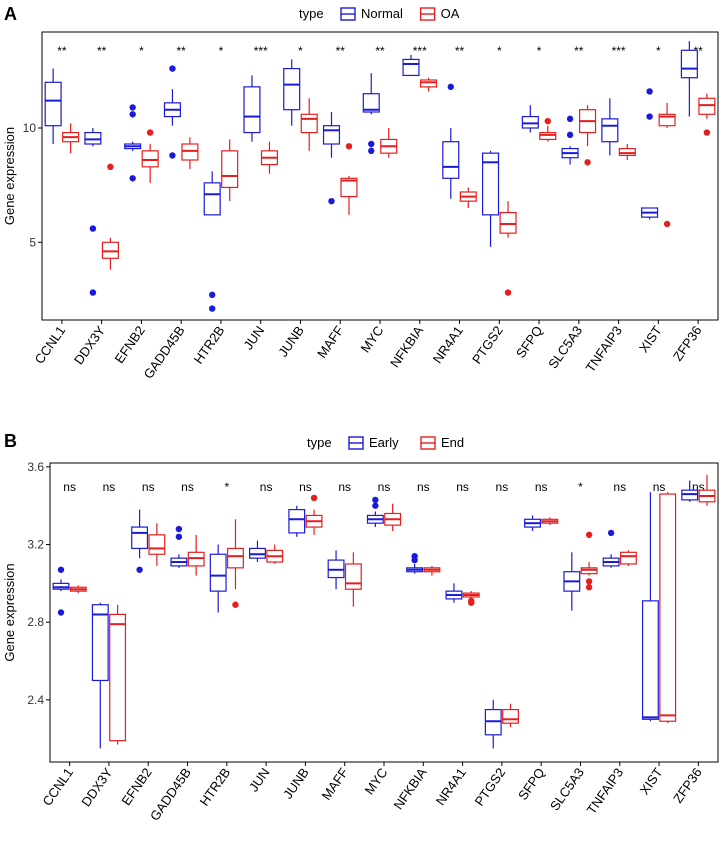  What do you see at coordinates (261, 51) in the screenshot?
I see `significance-label: ***` at bounding box center [261, 51].